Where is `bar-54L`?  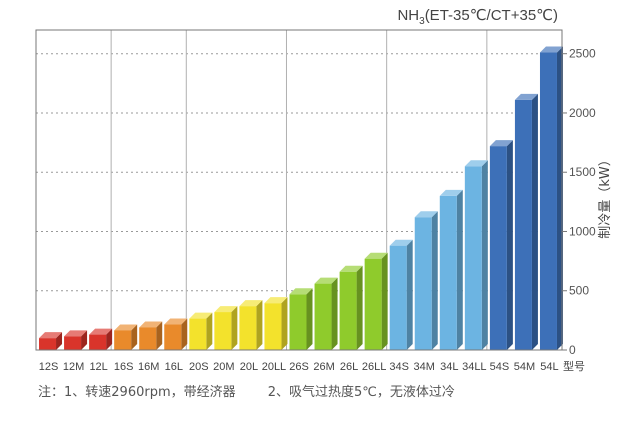
bar-54L is located at coordinates (551, 198).